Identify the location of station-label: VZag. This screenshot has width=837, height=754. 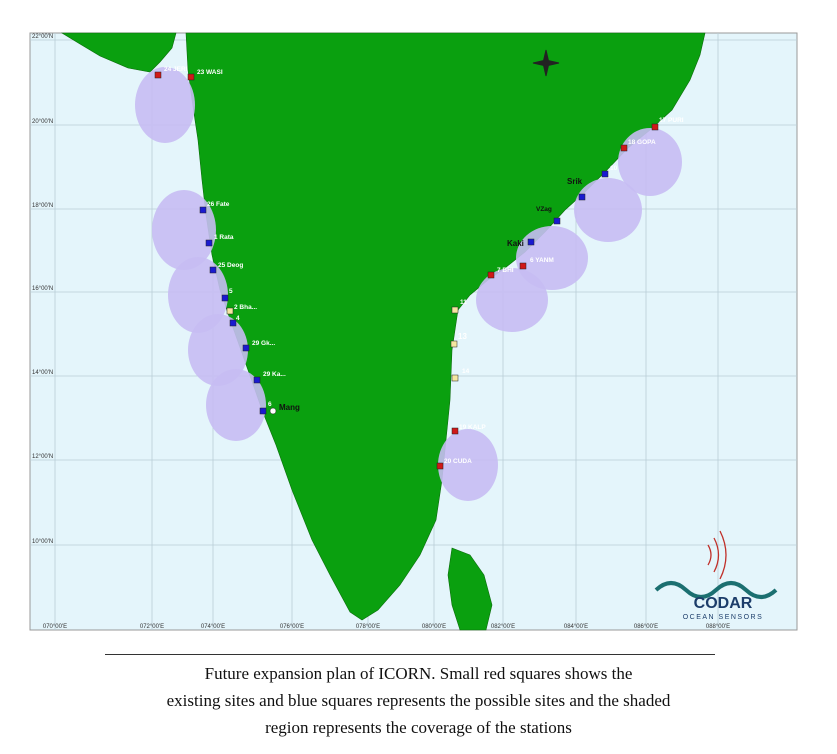
(544, 209).